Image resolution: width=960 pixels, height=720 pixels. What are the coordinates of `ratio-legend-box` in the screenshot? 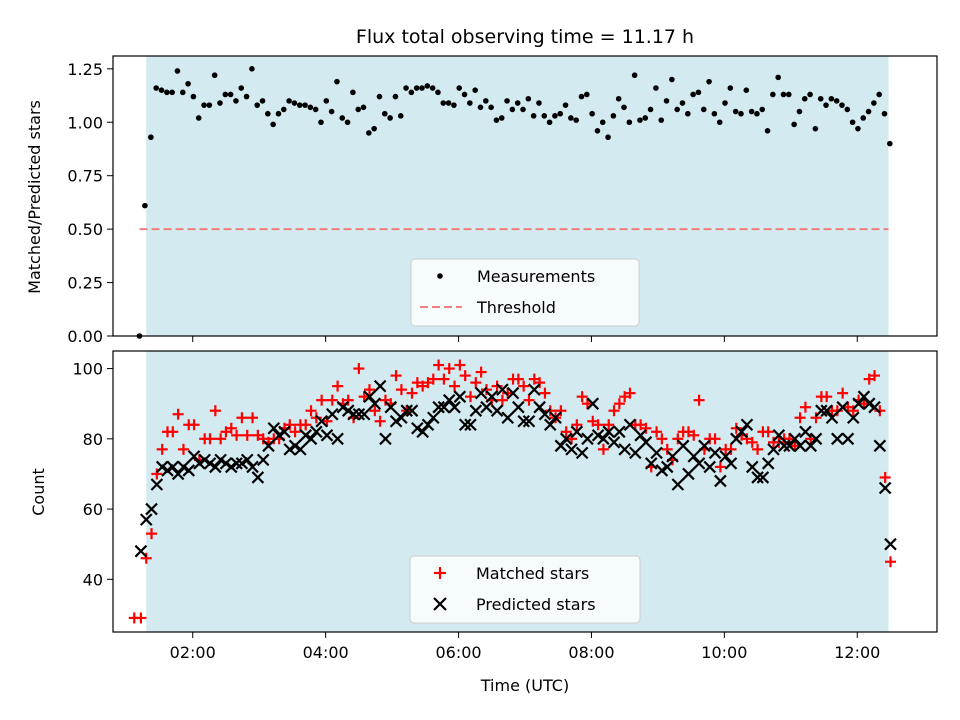 It's located at (525, 292).